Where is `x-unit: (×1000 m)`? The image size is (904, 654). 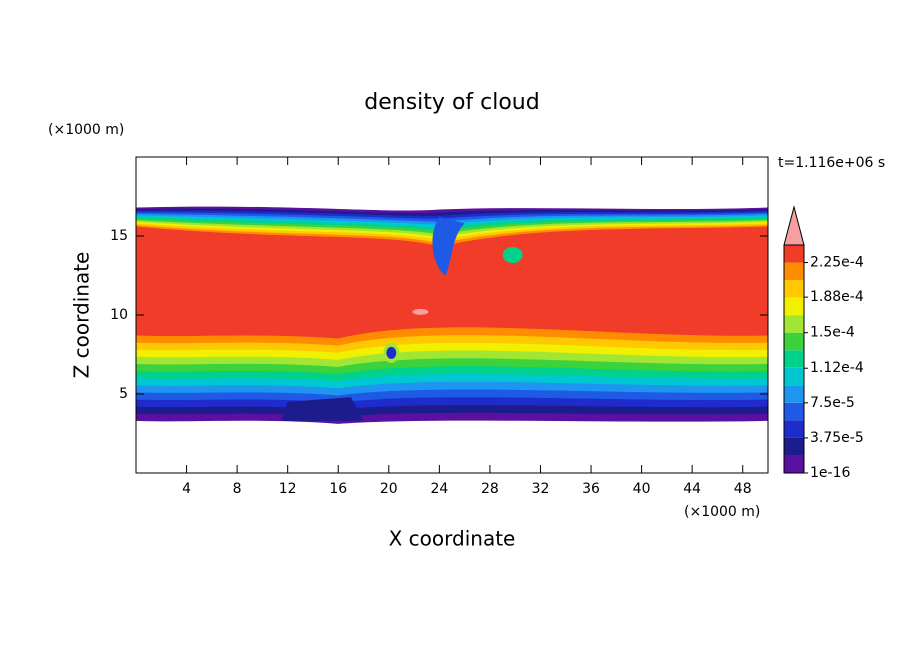
x-unit: (×1000 m) is located at coordinates (722, 512).